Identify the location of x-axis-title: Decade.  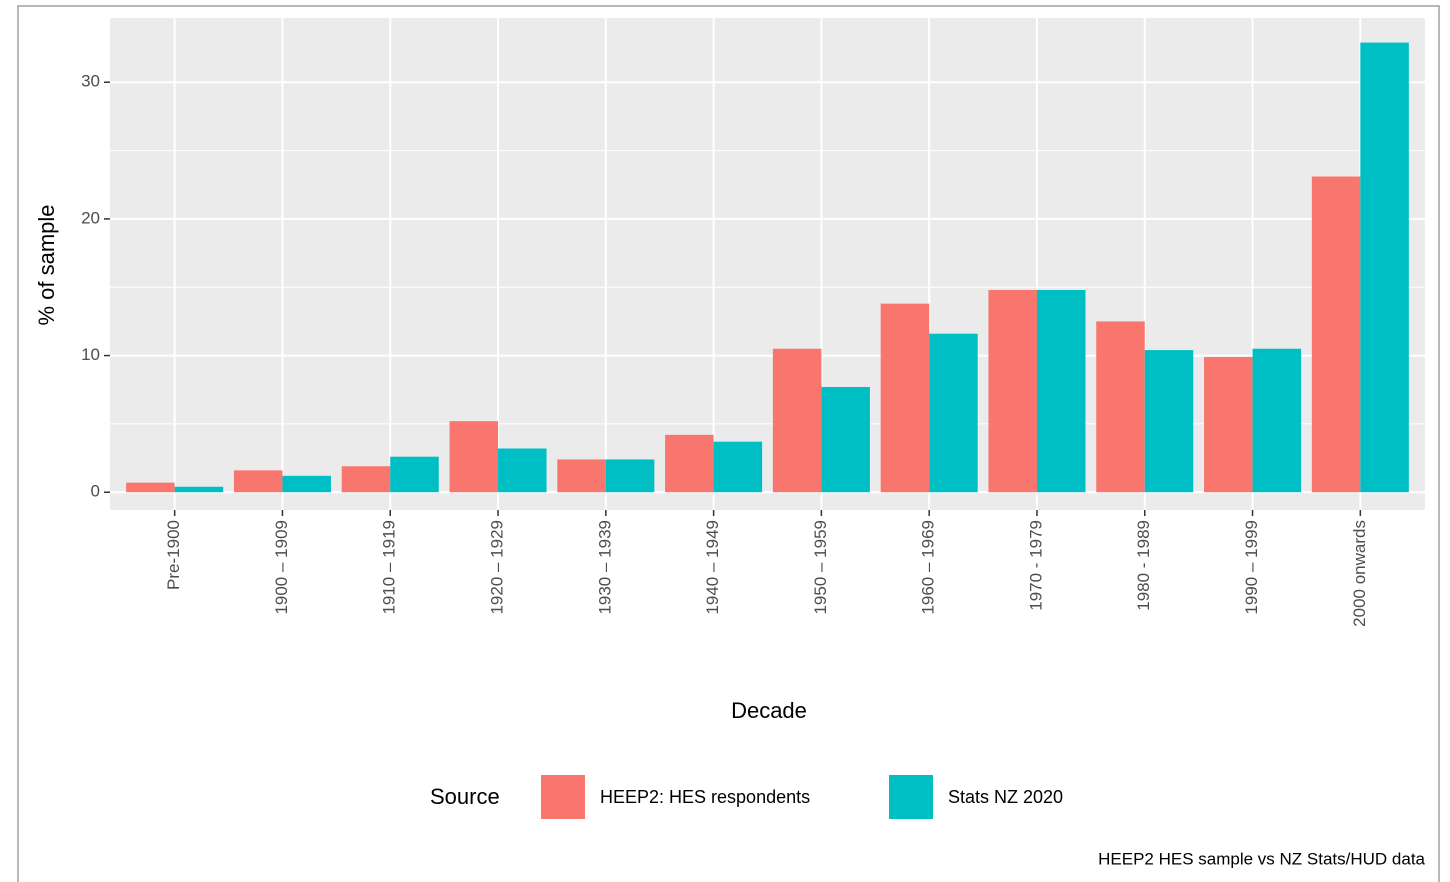
(769, 710).